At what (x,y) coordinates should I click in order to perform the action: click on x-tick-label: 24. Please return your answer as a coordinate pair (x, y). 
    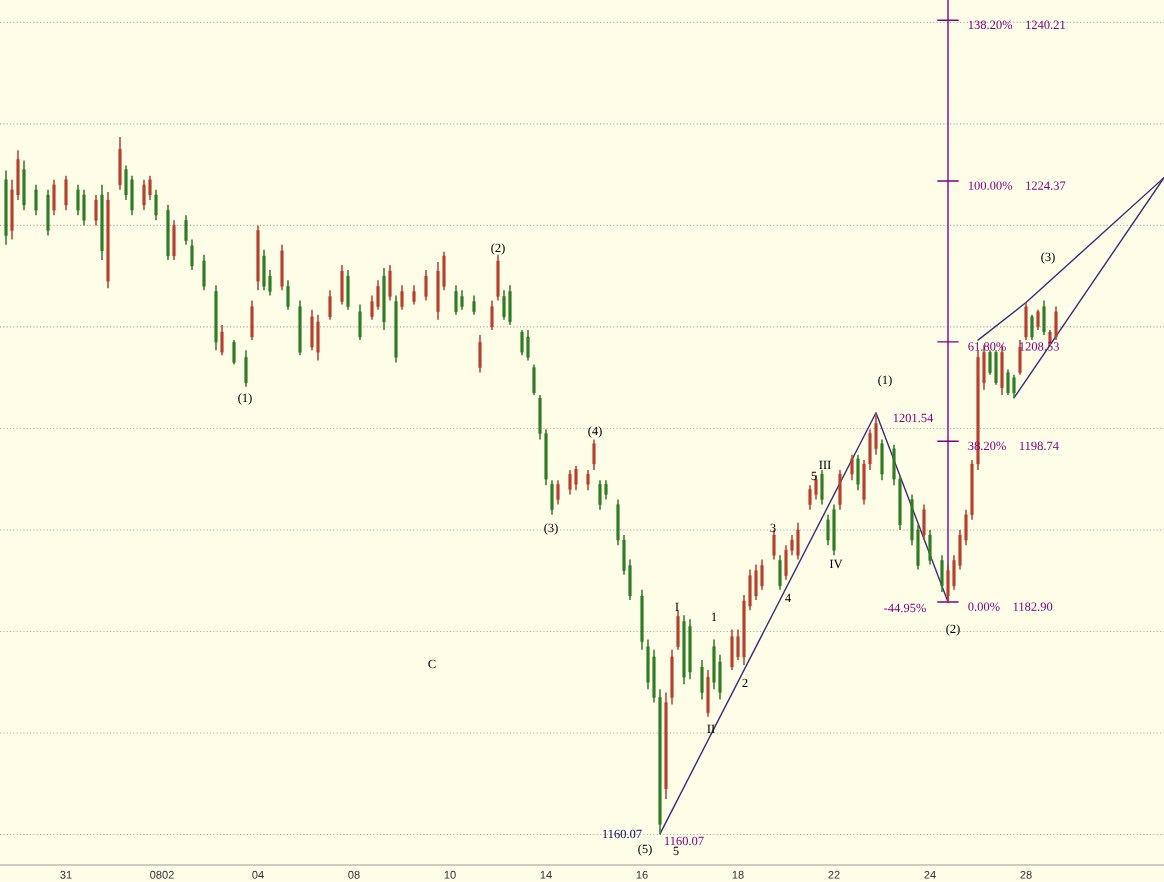
    Looking at the image, I should click on (930, 874).